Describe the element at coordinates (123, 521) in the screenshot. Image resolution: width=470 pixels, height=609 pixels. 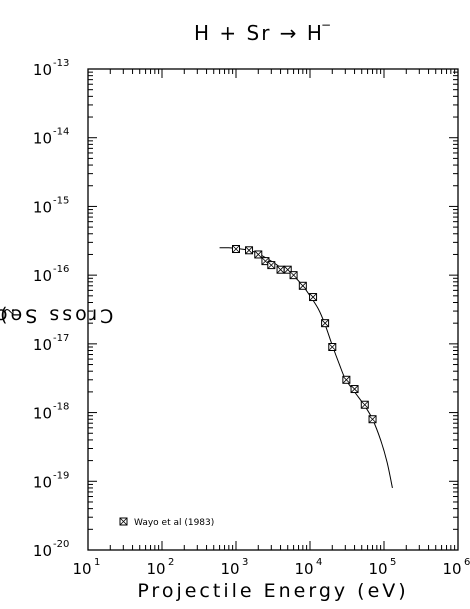
I see `legend-marker-icon` at that location.